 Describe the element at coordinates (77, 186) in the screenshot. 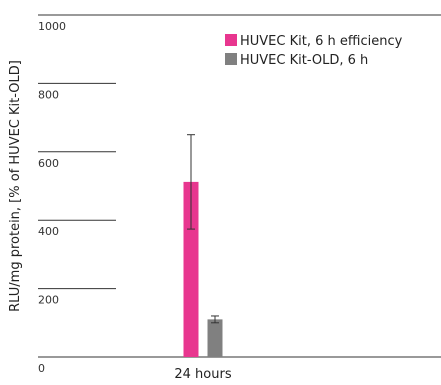

I see `y-axis-tick-lines` at that location.